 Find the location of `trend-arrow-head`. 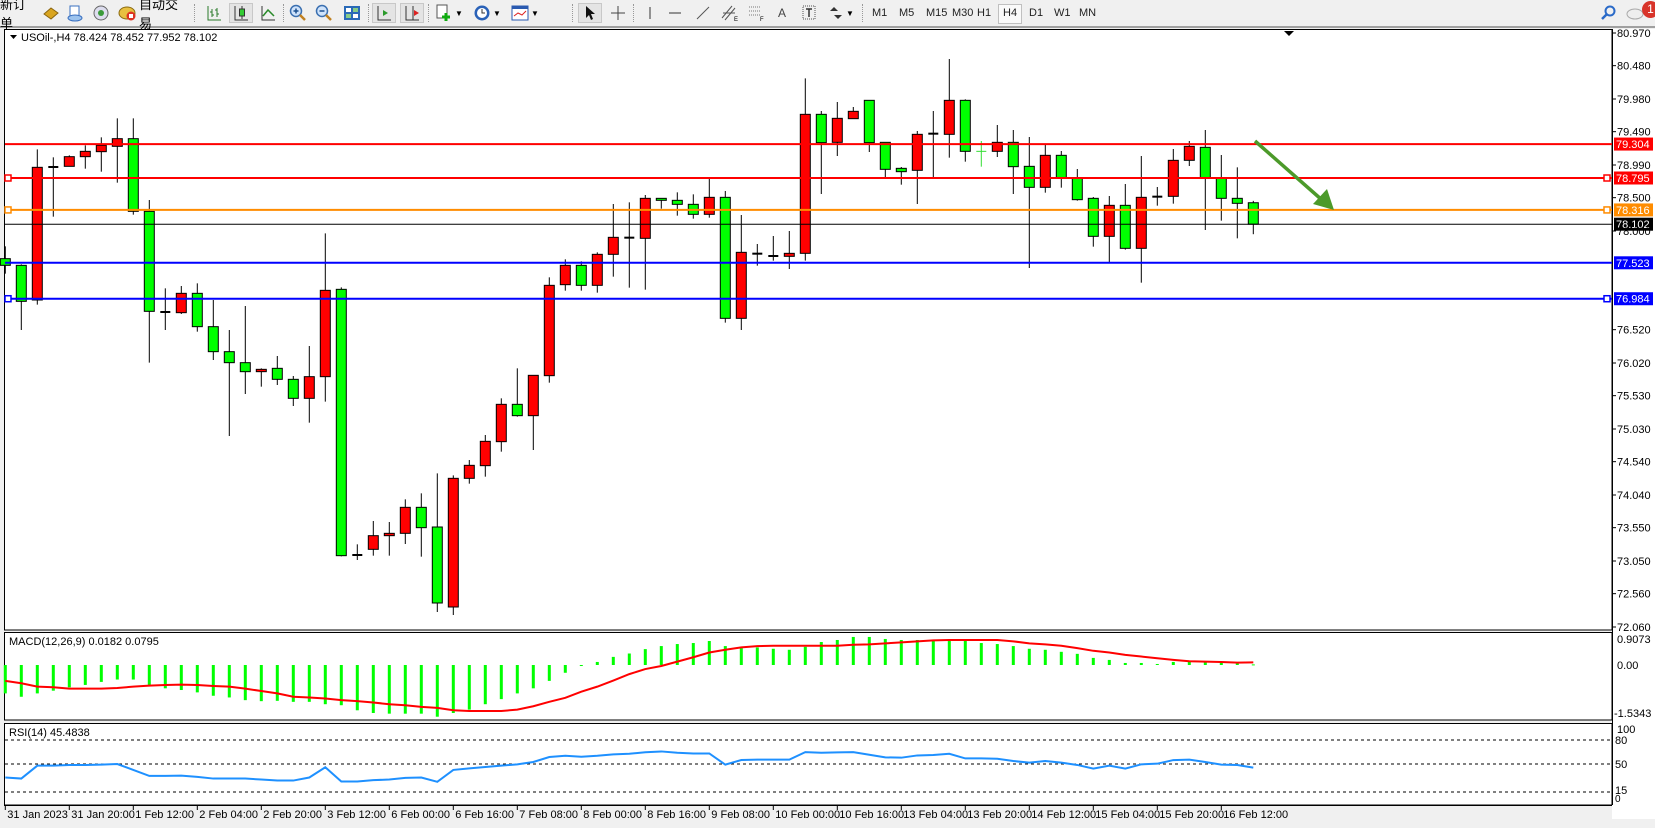

trend-arrow-head is located at coordinates (1323, 199).